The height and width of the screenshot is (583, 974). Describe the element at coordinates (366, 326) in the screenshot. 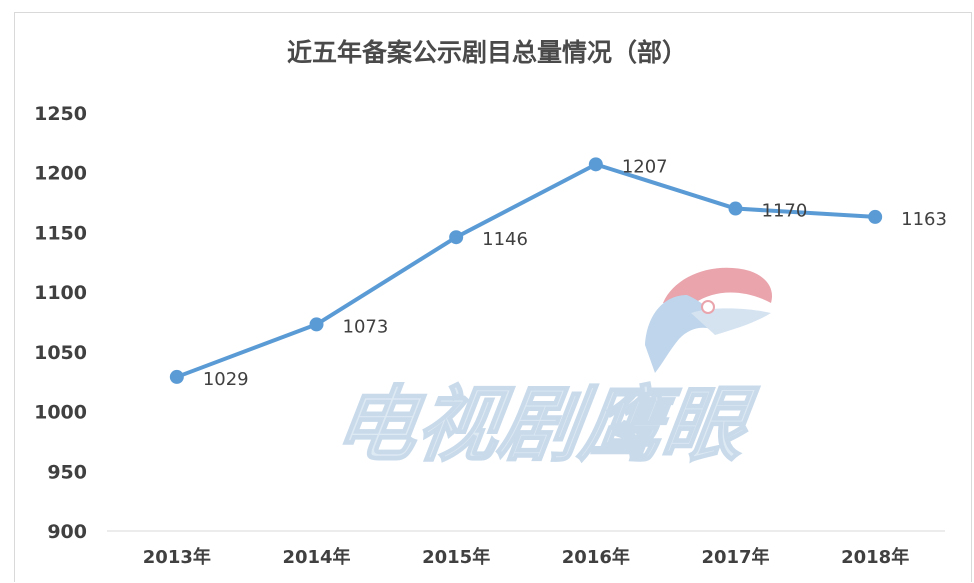

I see `data-label: 1073` at that location.